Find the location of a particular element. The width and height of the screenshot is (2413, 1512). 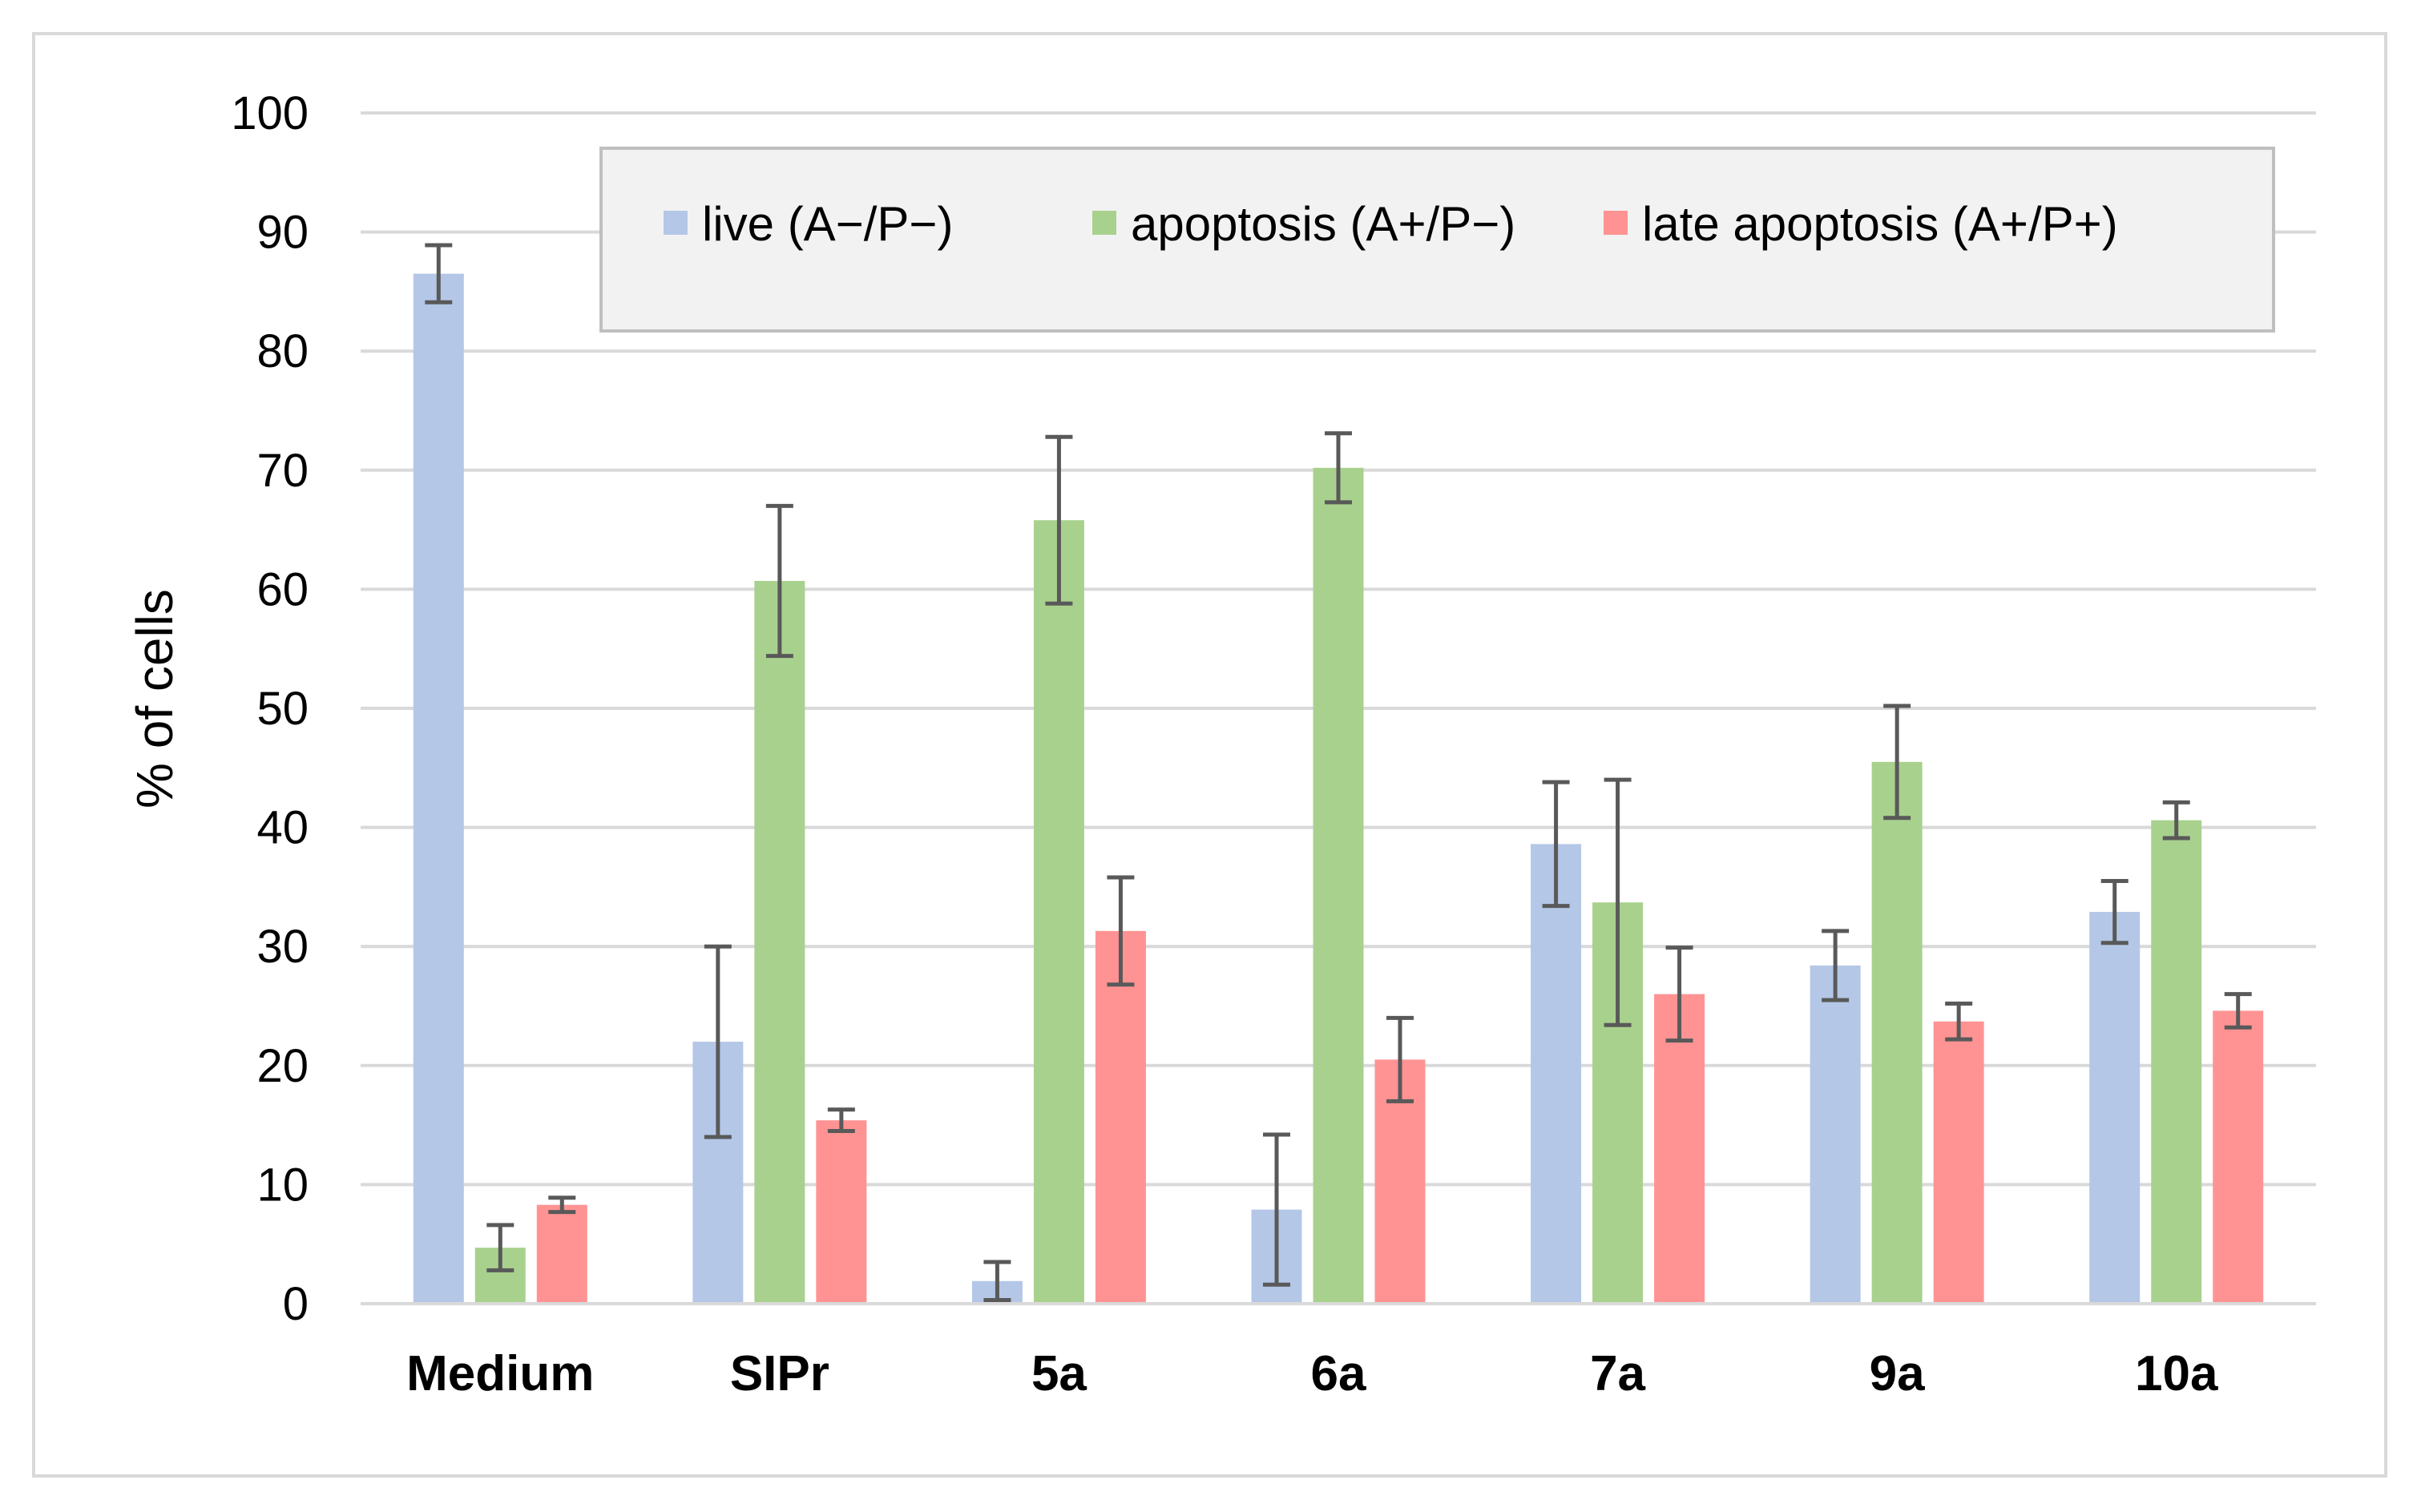

x-category-label: 6a is located at coordinates (1338, 1374).